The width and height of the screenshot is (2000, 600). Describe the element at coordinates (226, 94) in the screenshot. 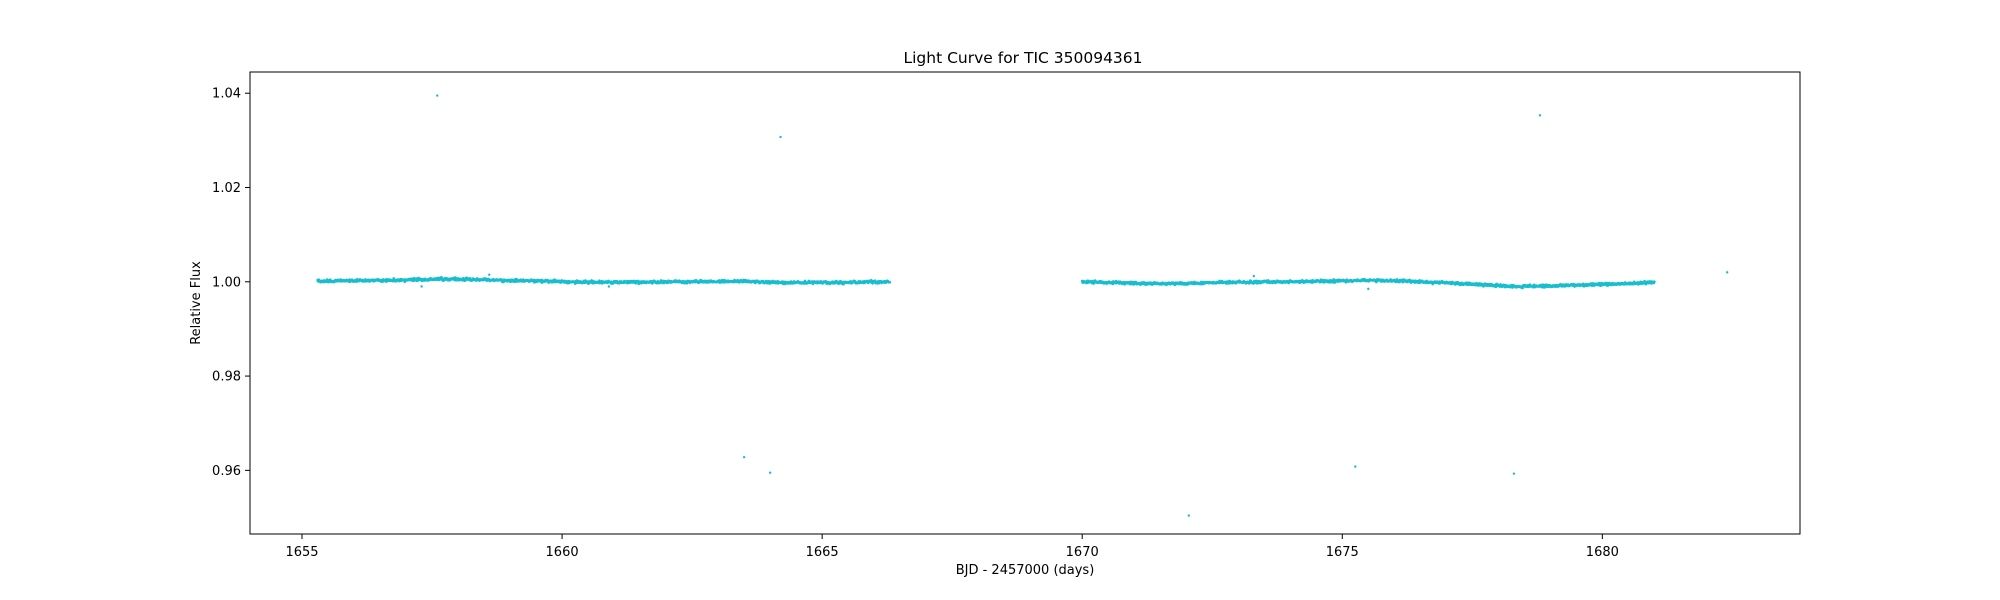

I see `y-tick-label: 1.04` at that location.